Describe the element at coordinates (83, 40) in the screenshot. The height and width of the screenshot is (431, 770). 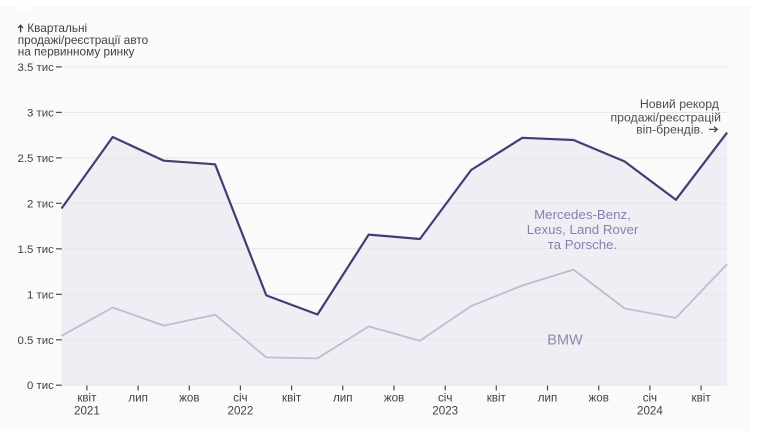
I see `svg-text: продажі/реєстрації авто` at that location.